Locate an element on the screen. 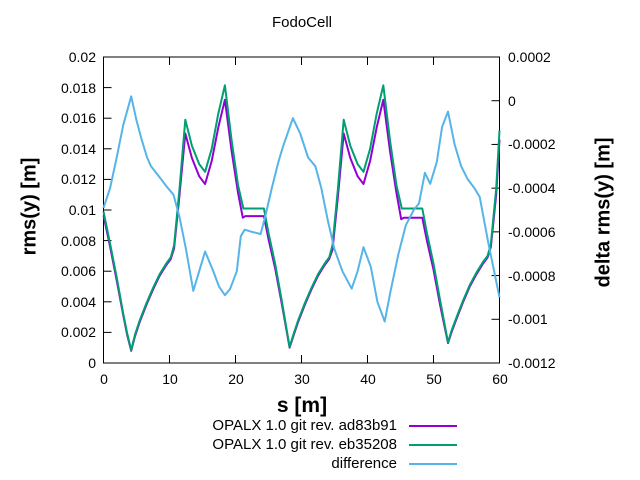  y-left-tick-label: 0.016 is located at coordinates (78, 118).